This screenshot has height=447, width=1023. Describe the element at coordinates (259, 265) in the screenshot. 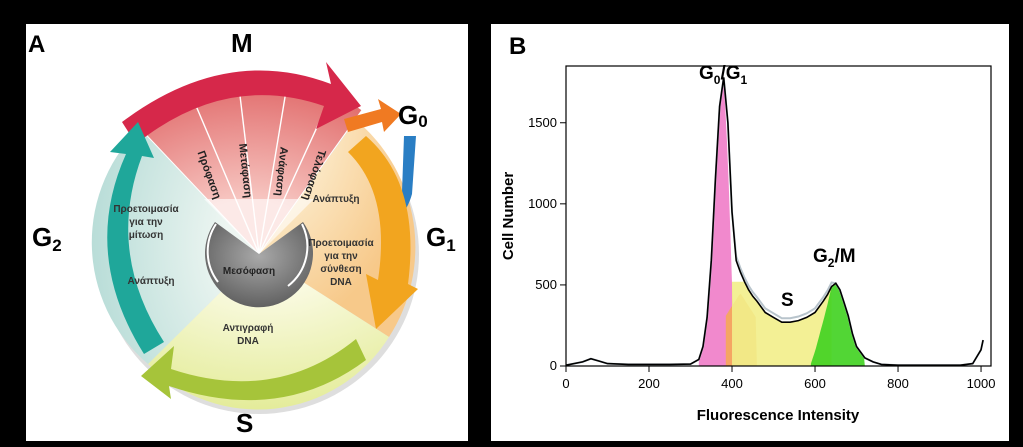

I see `interphase-core` at that location.